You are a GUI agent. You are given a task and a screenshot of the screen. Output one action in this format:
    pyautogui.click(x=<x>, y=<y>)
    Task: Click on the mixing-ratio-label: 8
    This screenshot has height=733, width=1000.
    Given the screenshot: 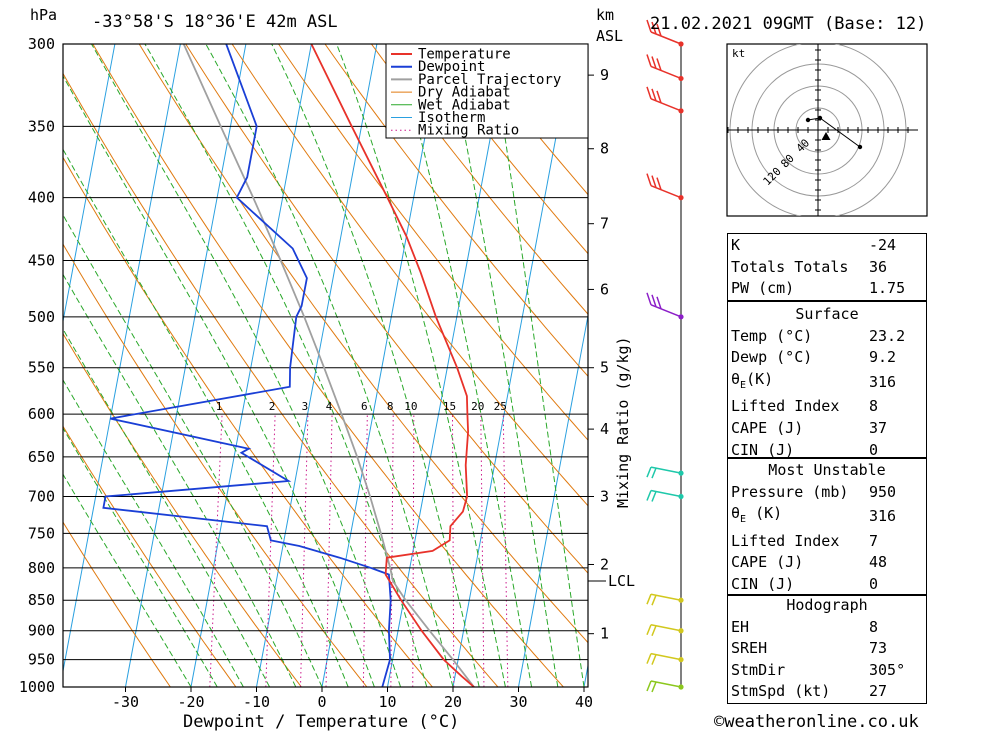 What is the action you would take?
    pyautogui.click(x=390, y=406)
    